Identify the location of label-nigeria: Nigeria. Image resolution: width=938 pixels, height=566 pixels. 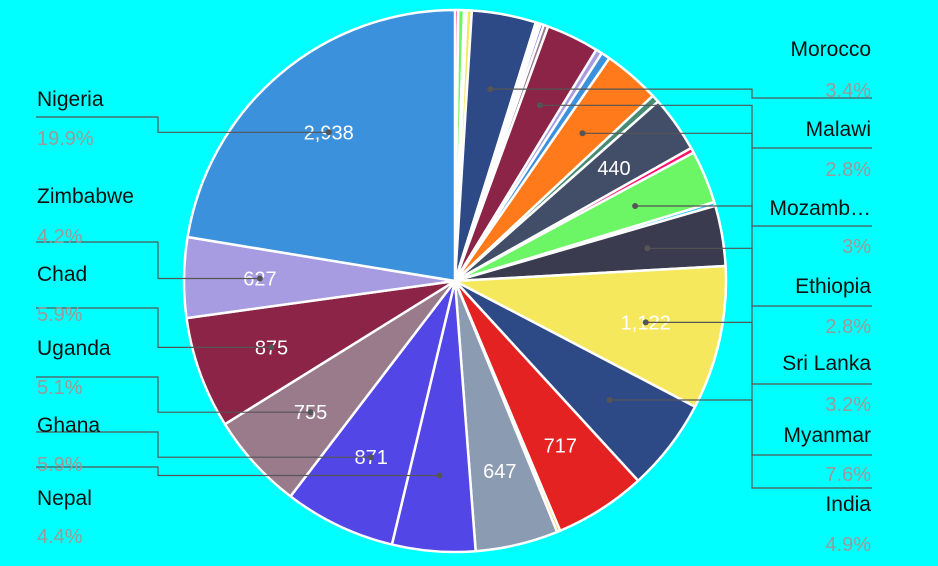
(70, 99).